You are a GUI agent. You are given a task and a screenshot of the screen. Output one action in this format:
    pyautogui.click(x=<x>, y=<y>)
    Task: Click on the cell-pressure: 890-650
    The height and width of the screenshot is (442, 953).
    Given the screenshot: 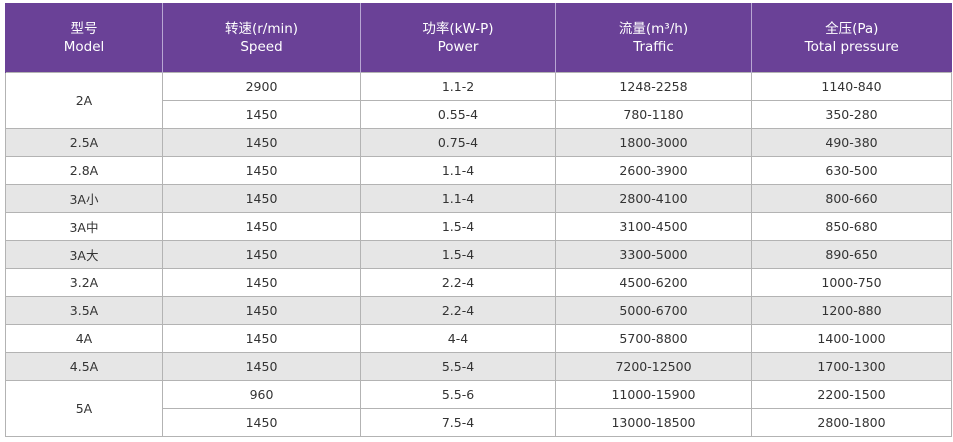 What is the action you would take?
    pyautogui.click(x=851, y=254)
    